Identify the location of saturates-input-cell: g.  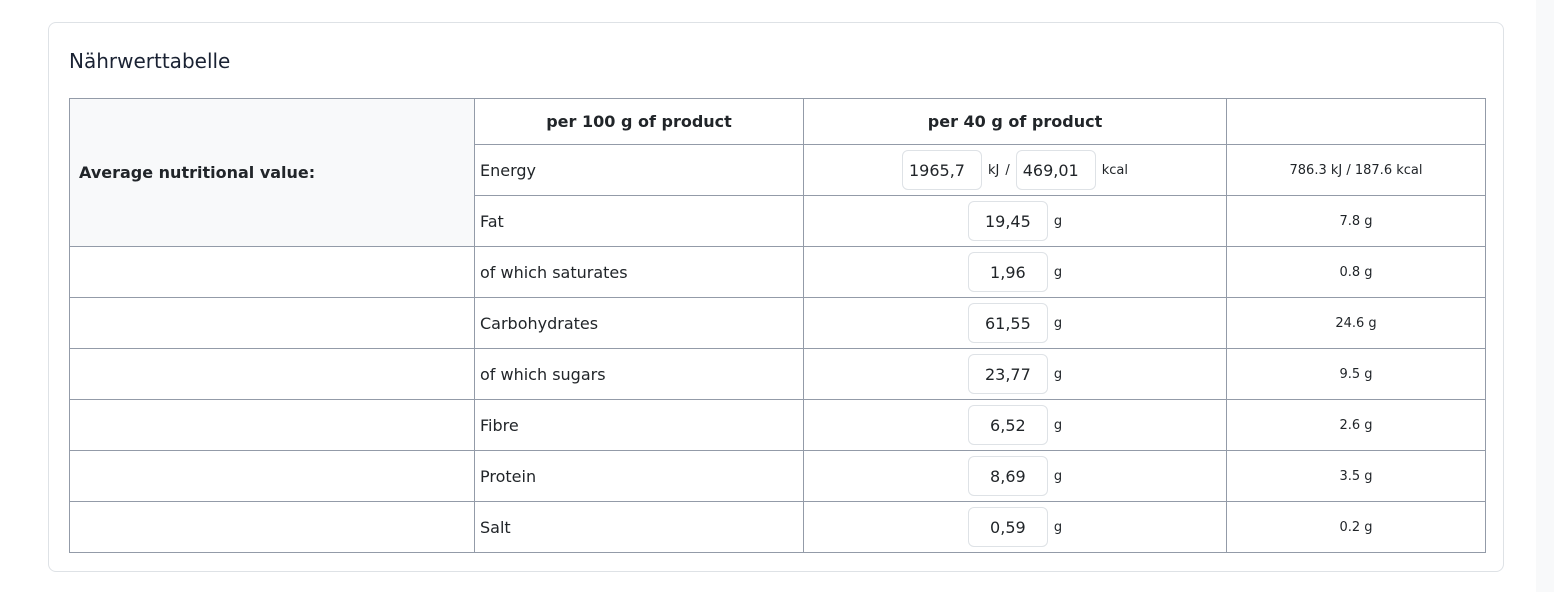
(1015, 272).